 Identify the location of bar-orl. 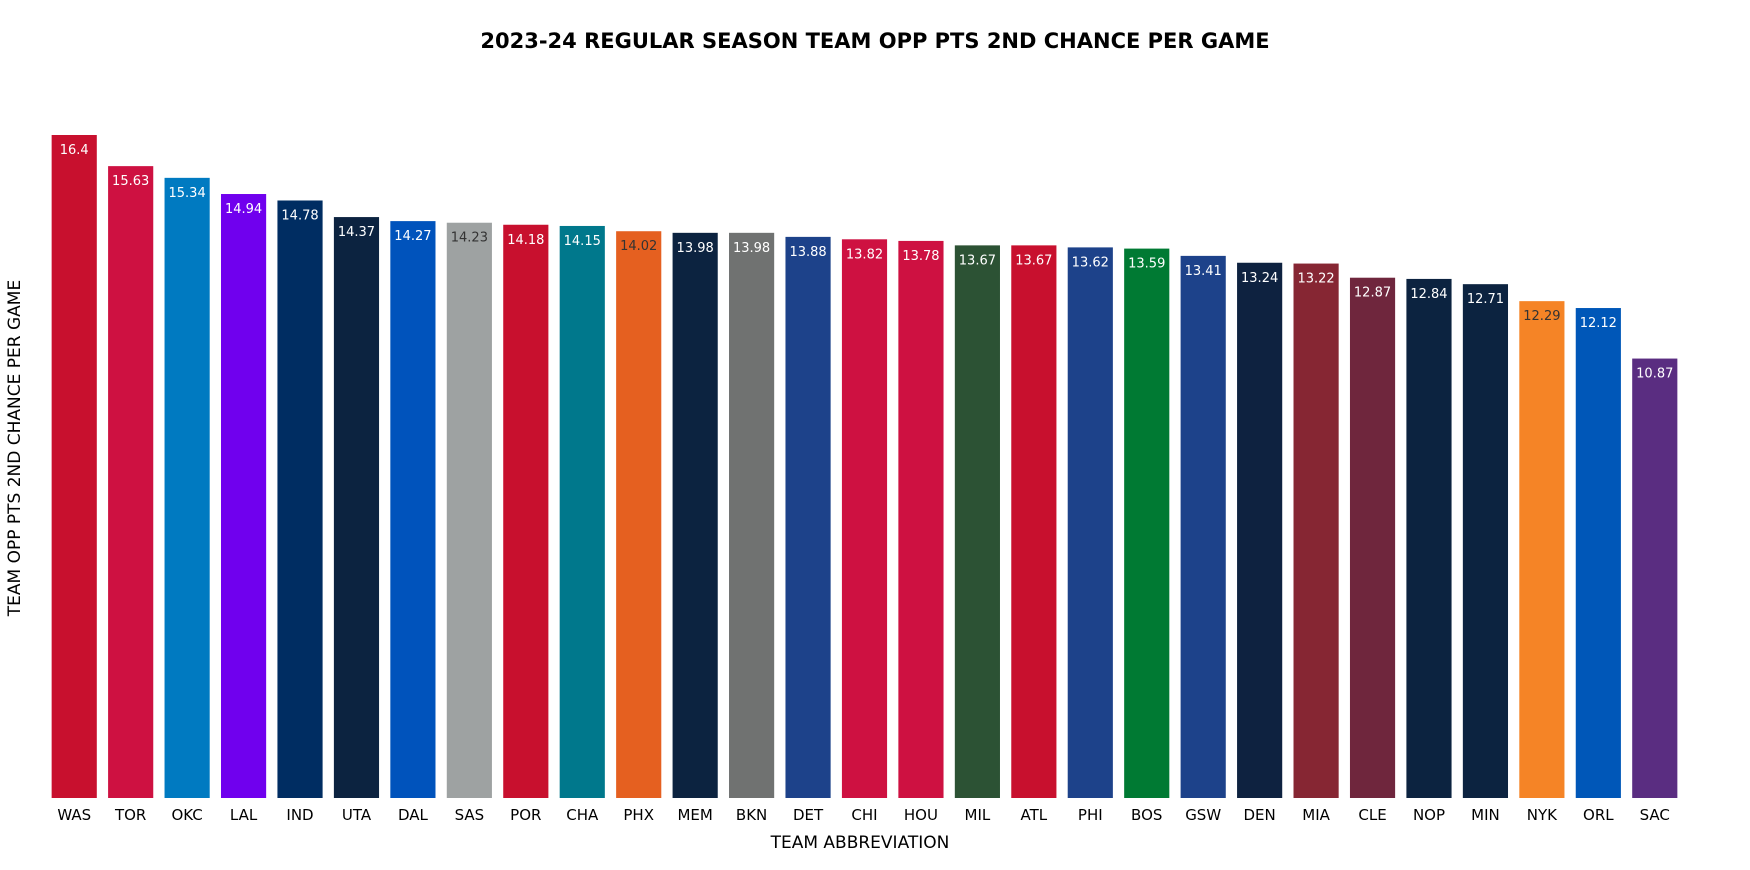
(1598, 553).